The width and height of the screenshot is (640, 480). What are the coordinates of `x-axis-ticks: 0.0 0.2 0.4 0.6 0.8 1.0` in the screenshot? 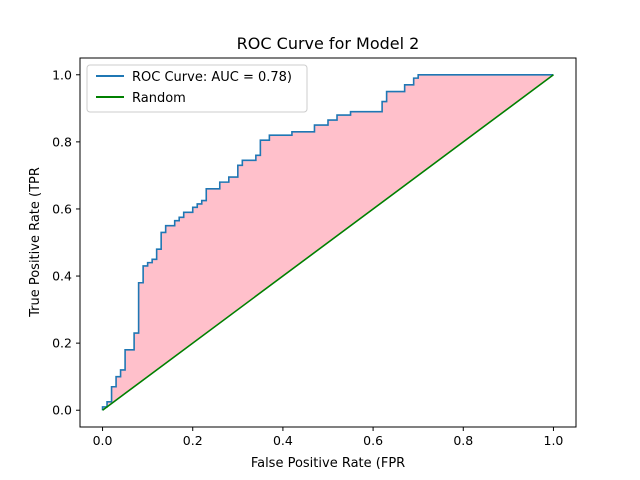 It's located at (328, 437).